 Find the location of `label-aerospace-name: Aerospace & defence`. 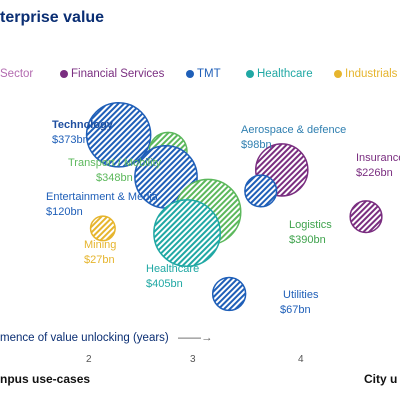

label-aerospace-name: Aerospace & defence is located at coordinates (294, 130).